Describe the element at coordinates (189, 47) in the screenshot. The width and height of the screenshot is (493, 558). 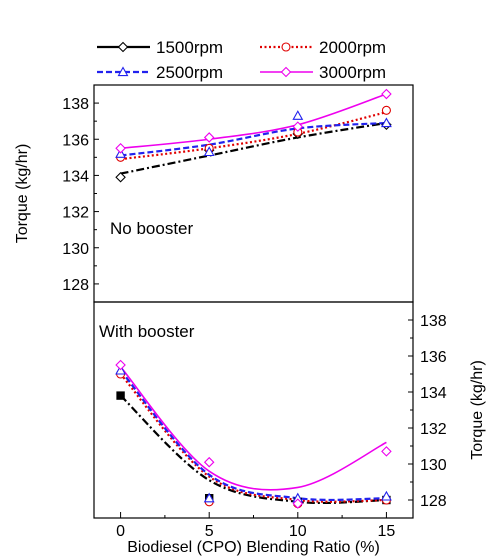
I see `legend-label-1500rpm: 1500rpm` at that location.